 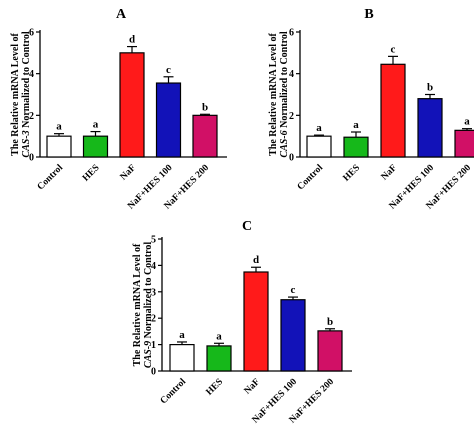 I want to click on panel-letter: C, so click(x=247, y=226).